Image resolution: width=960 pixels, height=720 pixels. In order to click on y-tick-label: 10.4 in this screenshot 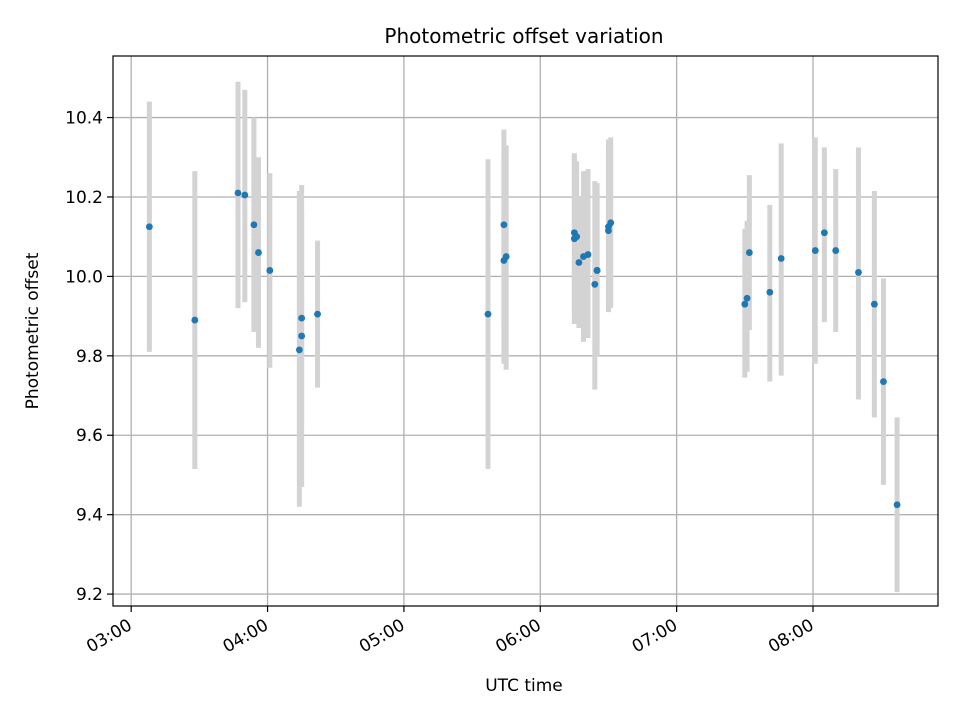, I will do `click(84, 119)`.